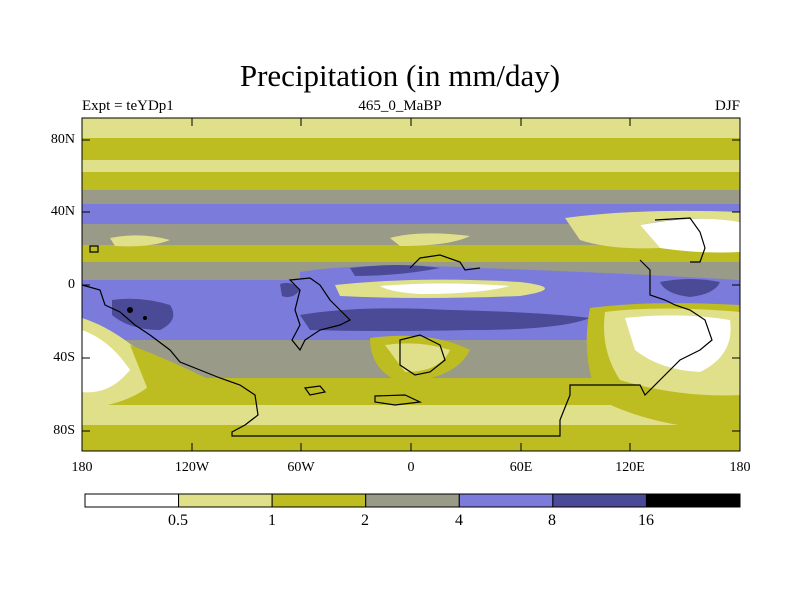  I want to click on landmass-east-arc, so click(680, 240).